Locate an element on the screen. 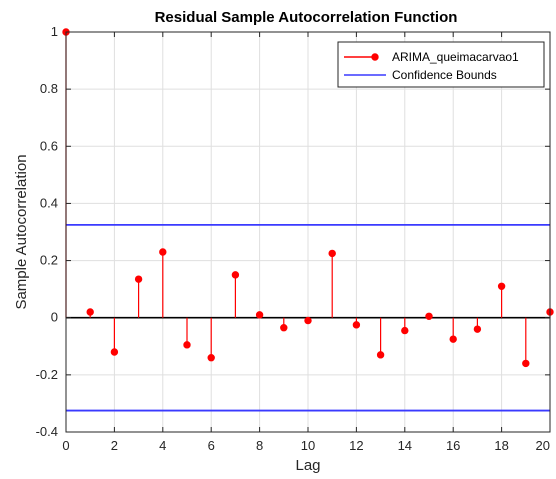 The width and height of the screenshot is (556, 479). y-axis-label: Sample Autocorrelation is located at coordinates (21, 231).